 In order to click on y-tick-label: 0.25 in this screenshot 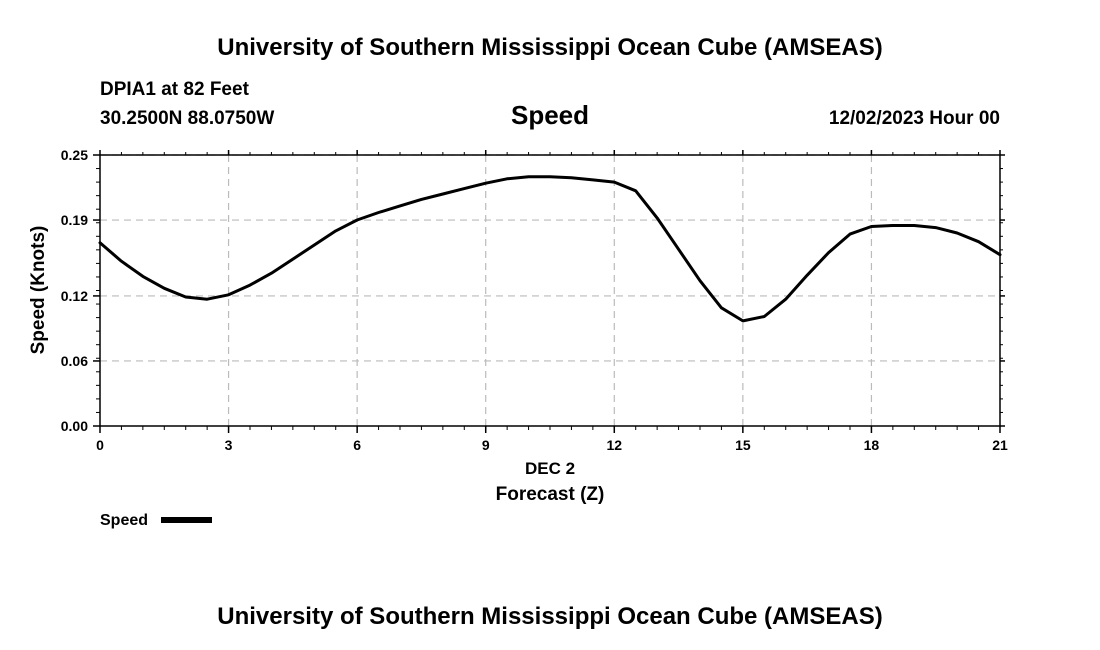, I will do `click(74, 155)`.